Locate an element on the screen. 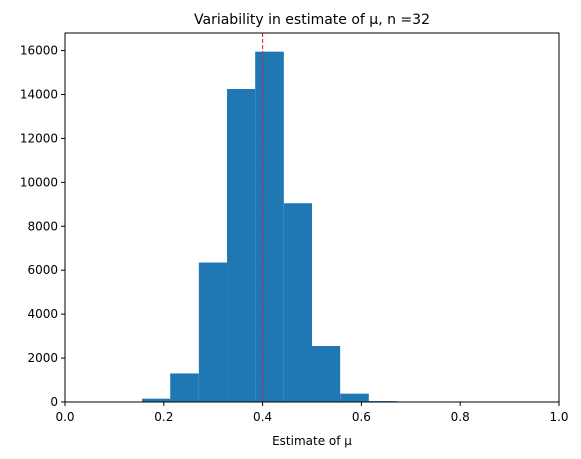 The image size is (581, 459). x-tick-label: 1.0 is located at coordinates (558, 417).